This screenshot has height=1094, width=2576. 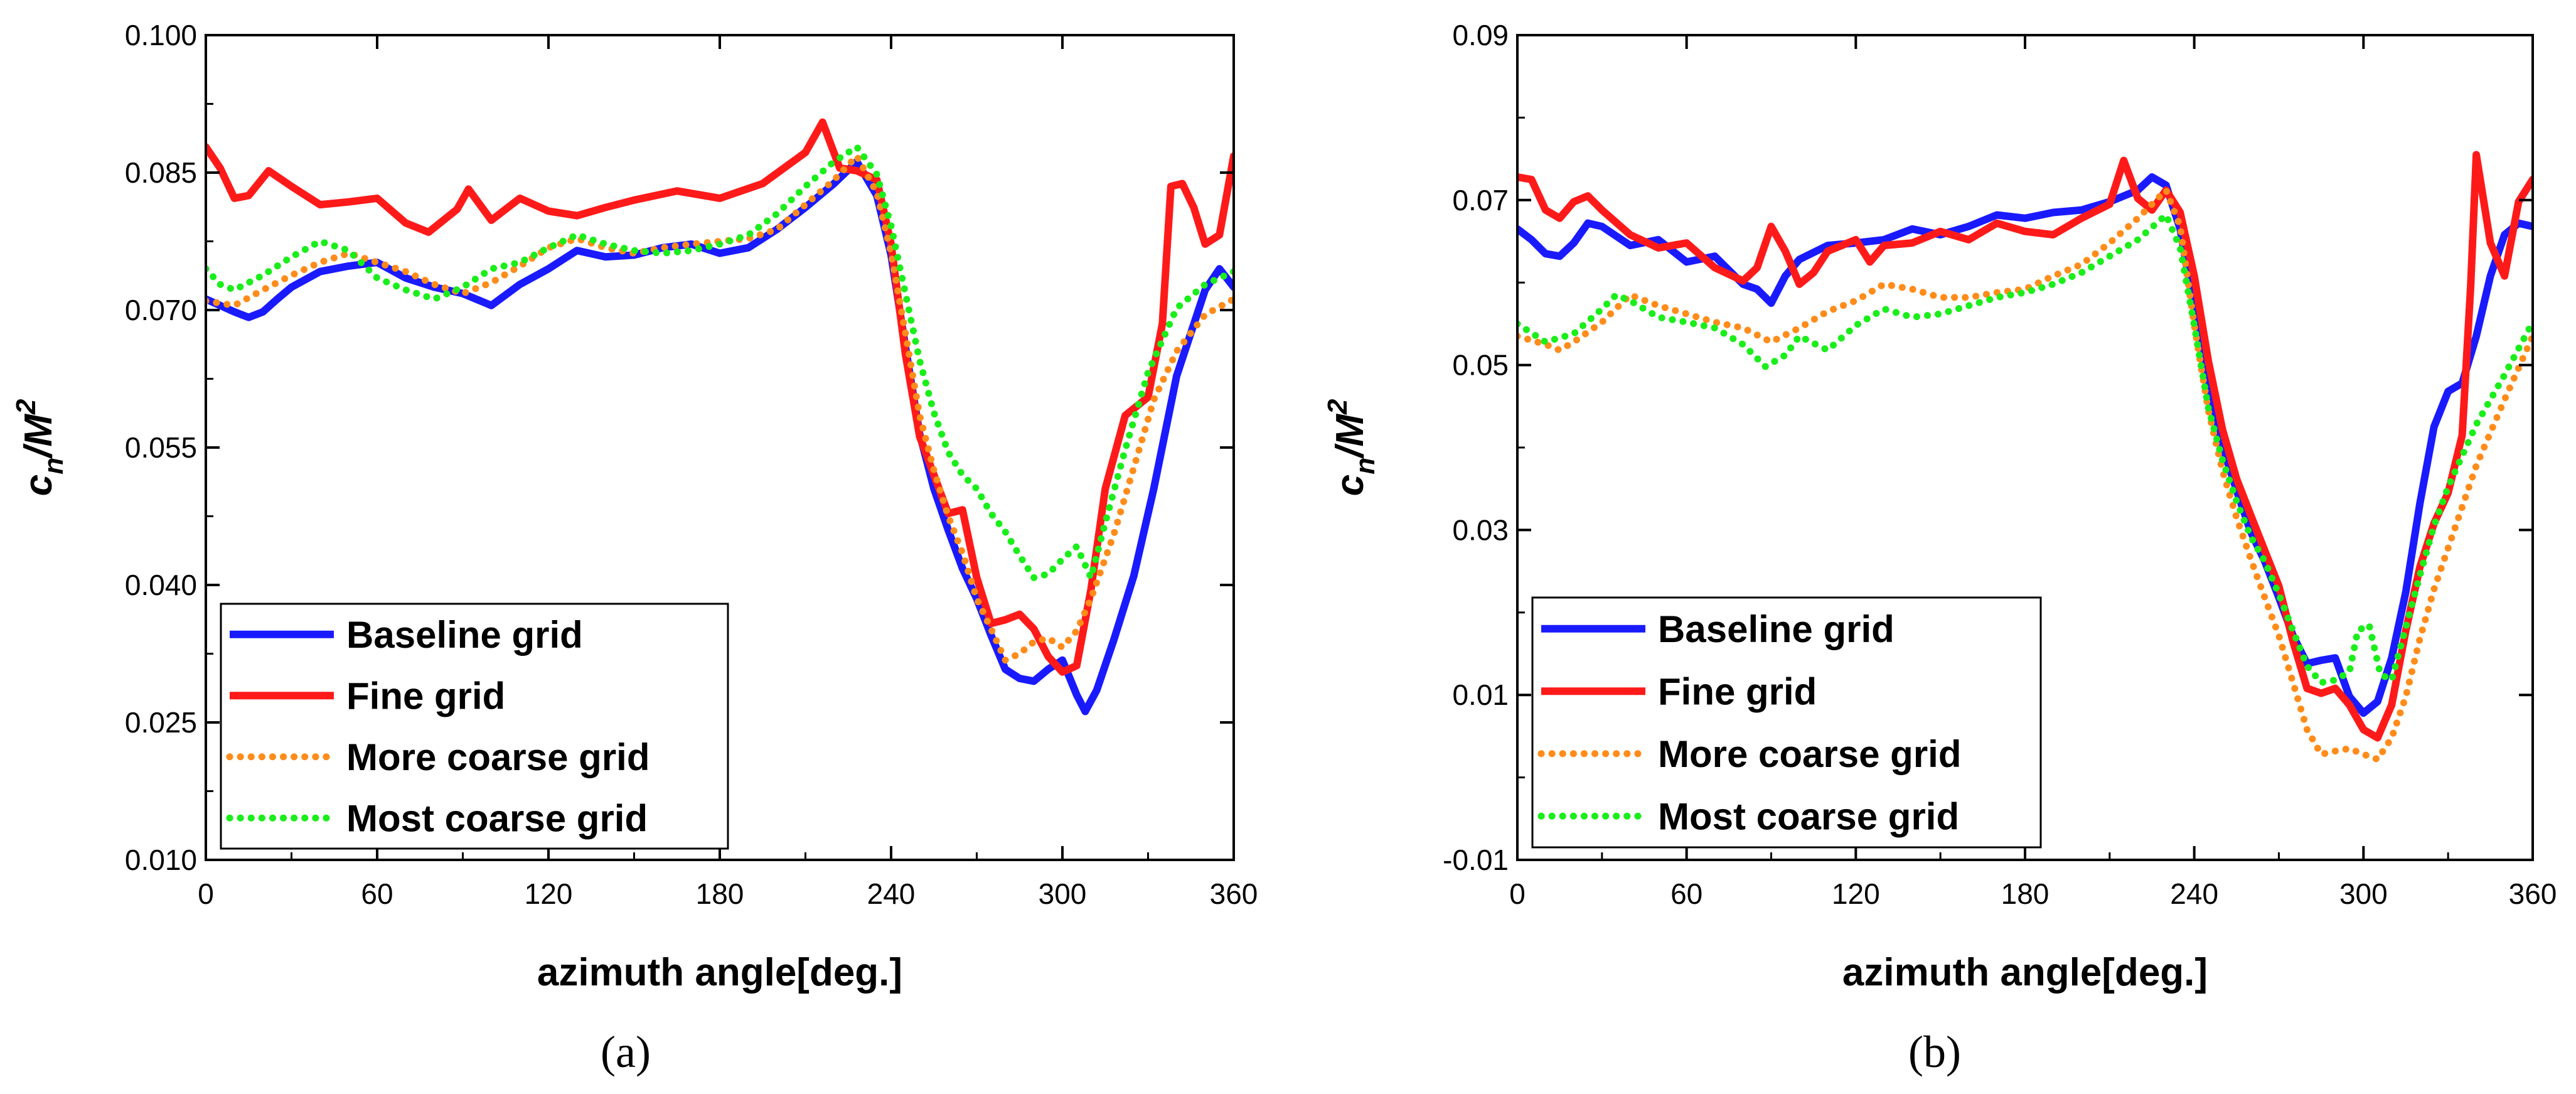 I want to click on y-tick-label: 0.025, so click(x=161, y=722).